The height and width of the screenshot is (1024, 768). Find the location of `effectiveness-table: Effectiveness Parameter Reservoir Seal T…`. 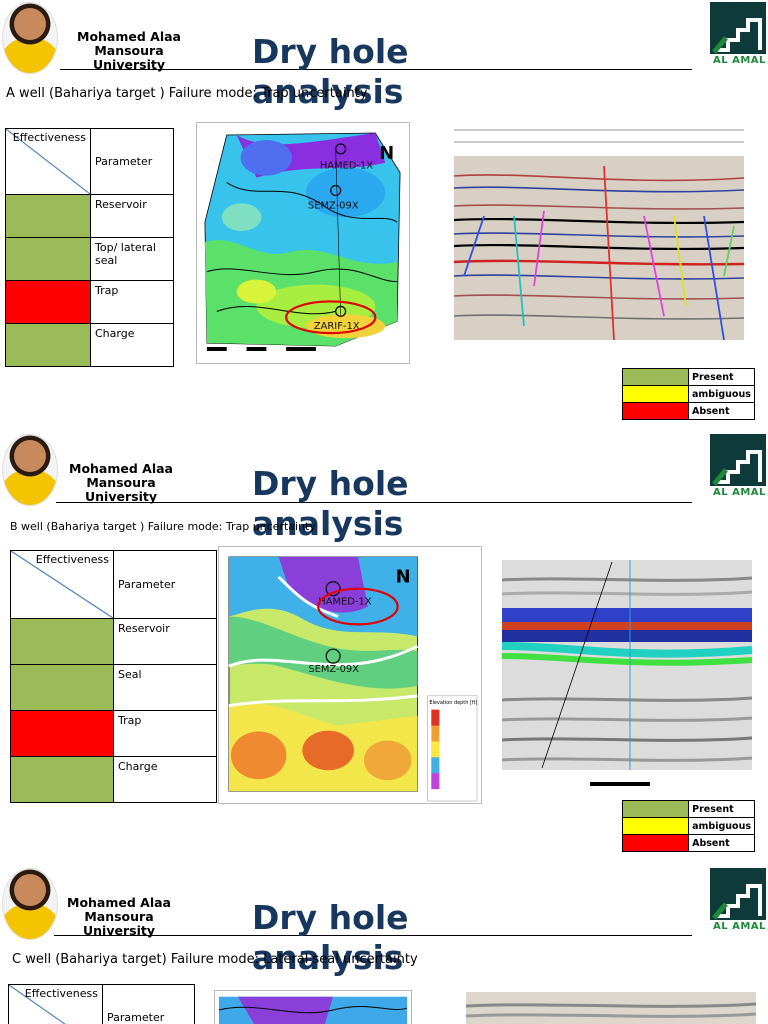

effectiveness-table: Effectiveness Parameter Reservoir Seal T… is located at coordinates (113, 676).